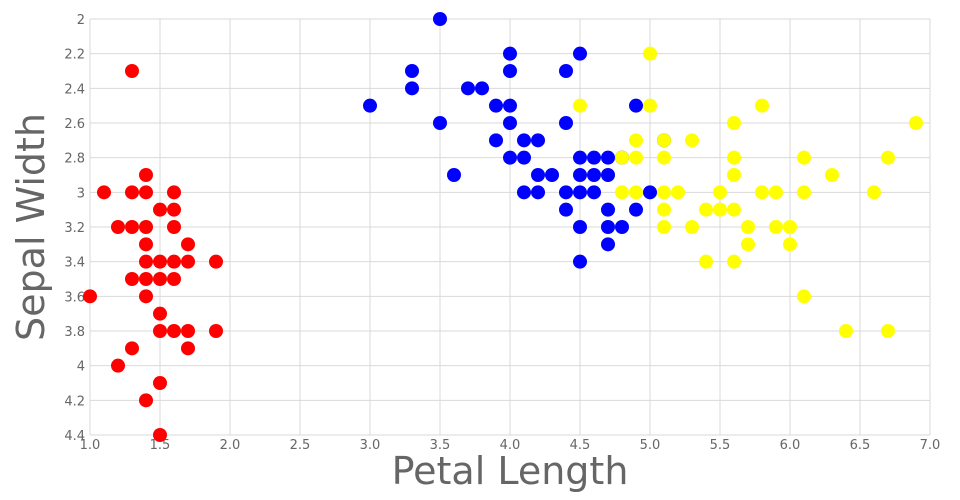 The image size is (960, 500). What do you see at coordinates (74, 332) in the screenshot?
I see `y-tick-label: 3.8` at bounding box center [74, 332].